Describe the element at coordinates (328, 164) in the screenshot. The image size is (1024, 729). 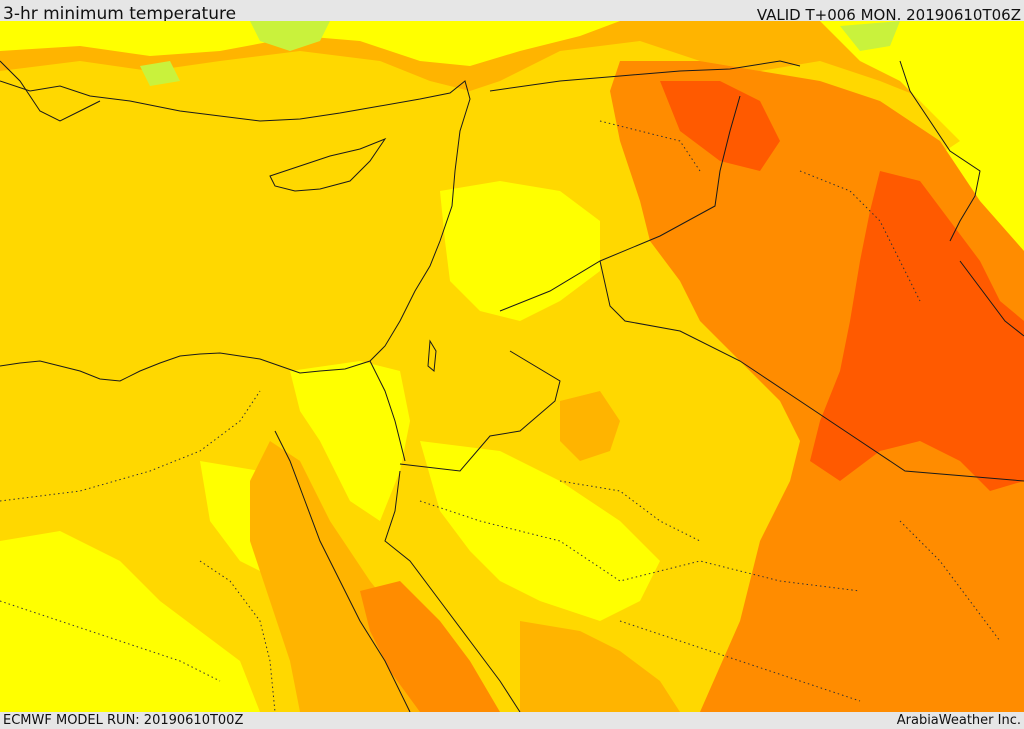
I see `coastline-cyprus` at that location.